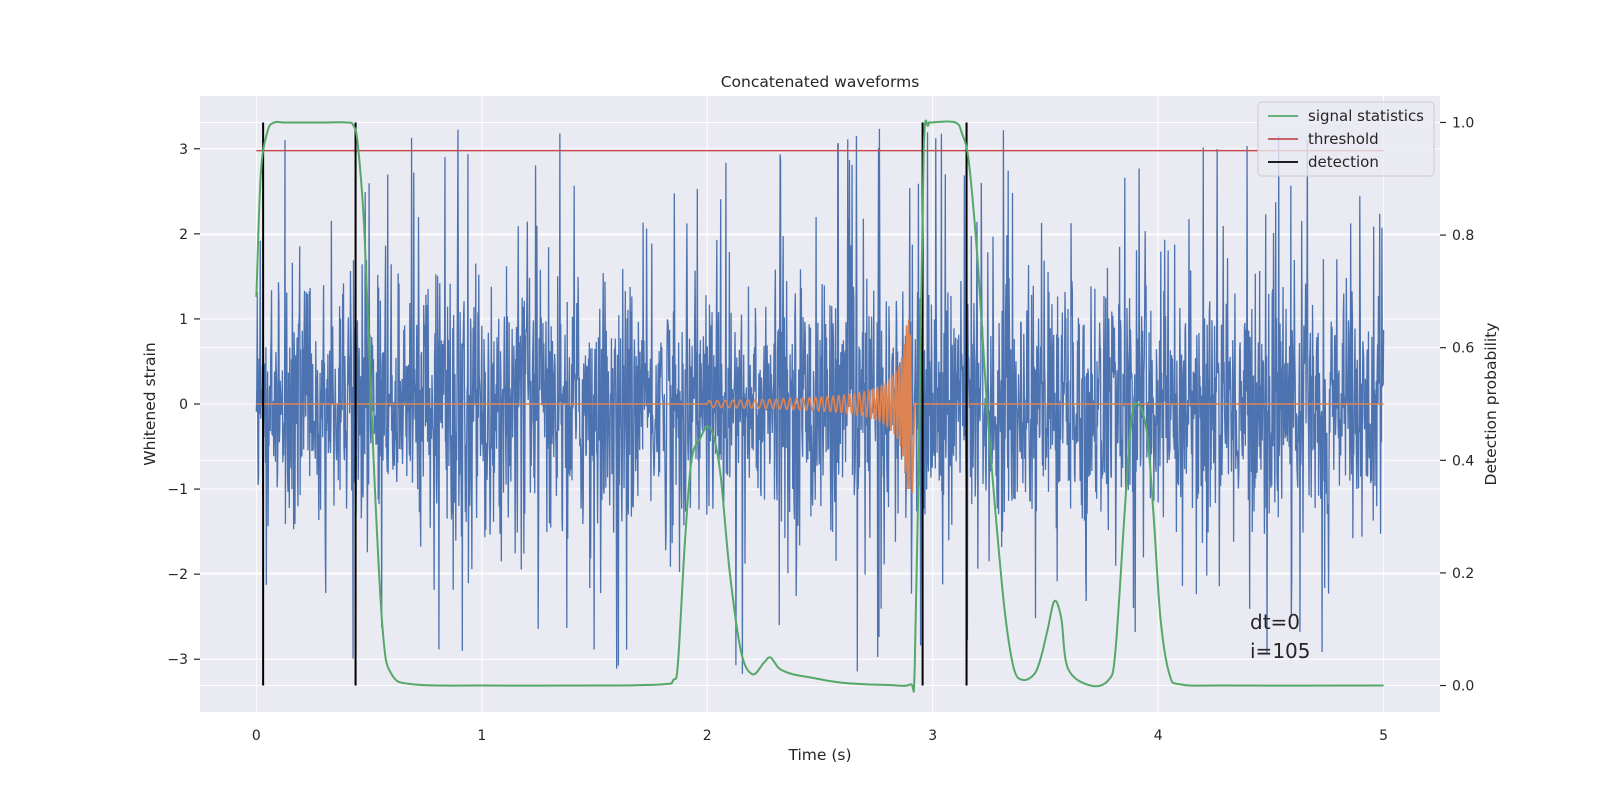 The width and height of the screenshot is (1600, 800). What do you see at coordinates (1463, 236) in the screenshot?
I see `right-y-tick-label-4: 0.8` at bounding box center [1463, 236].